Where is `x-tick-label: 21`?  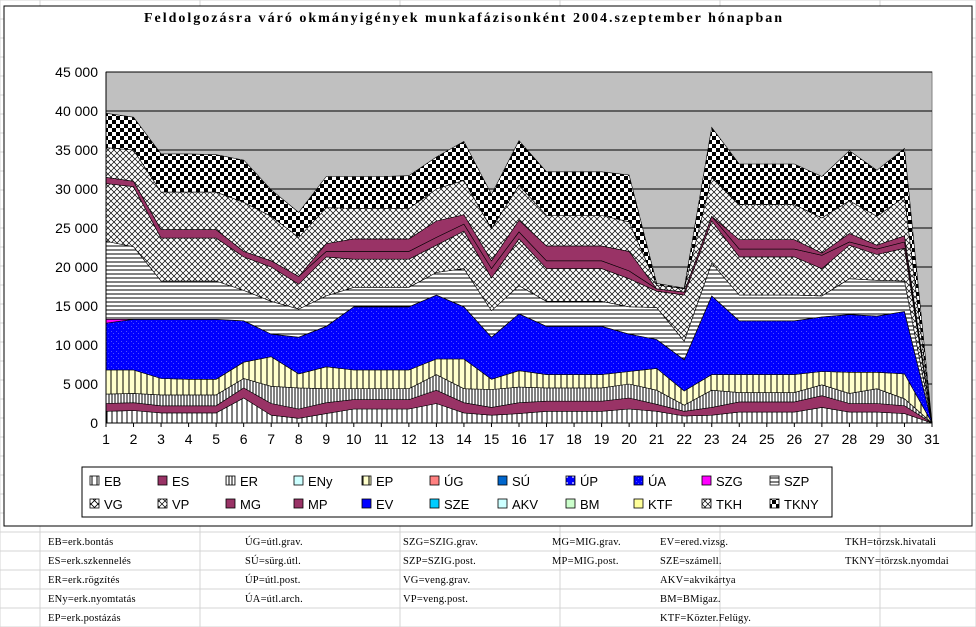 x-tick-label: 21 is located at coordinates (657, 439).